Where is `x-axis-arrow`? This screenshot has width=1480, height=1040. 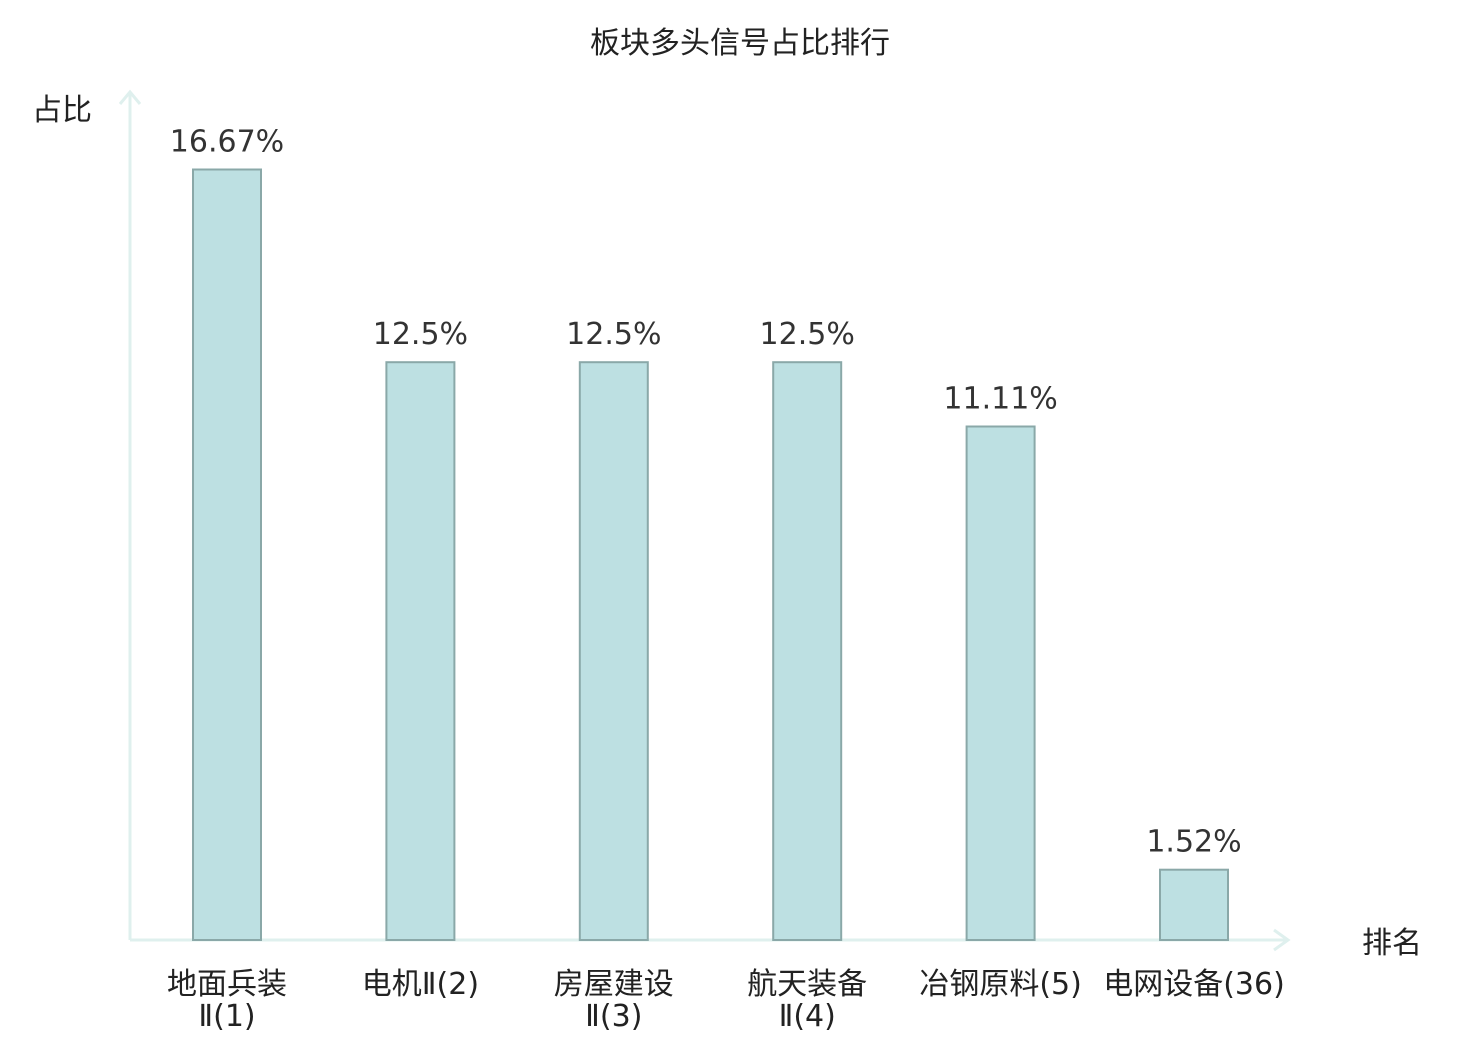 x-axis-arrow is located at coordinates (1282, 940).